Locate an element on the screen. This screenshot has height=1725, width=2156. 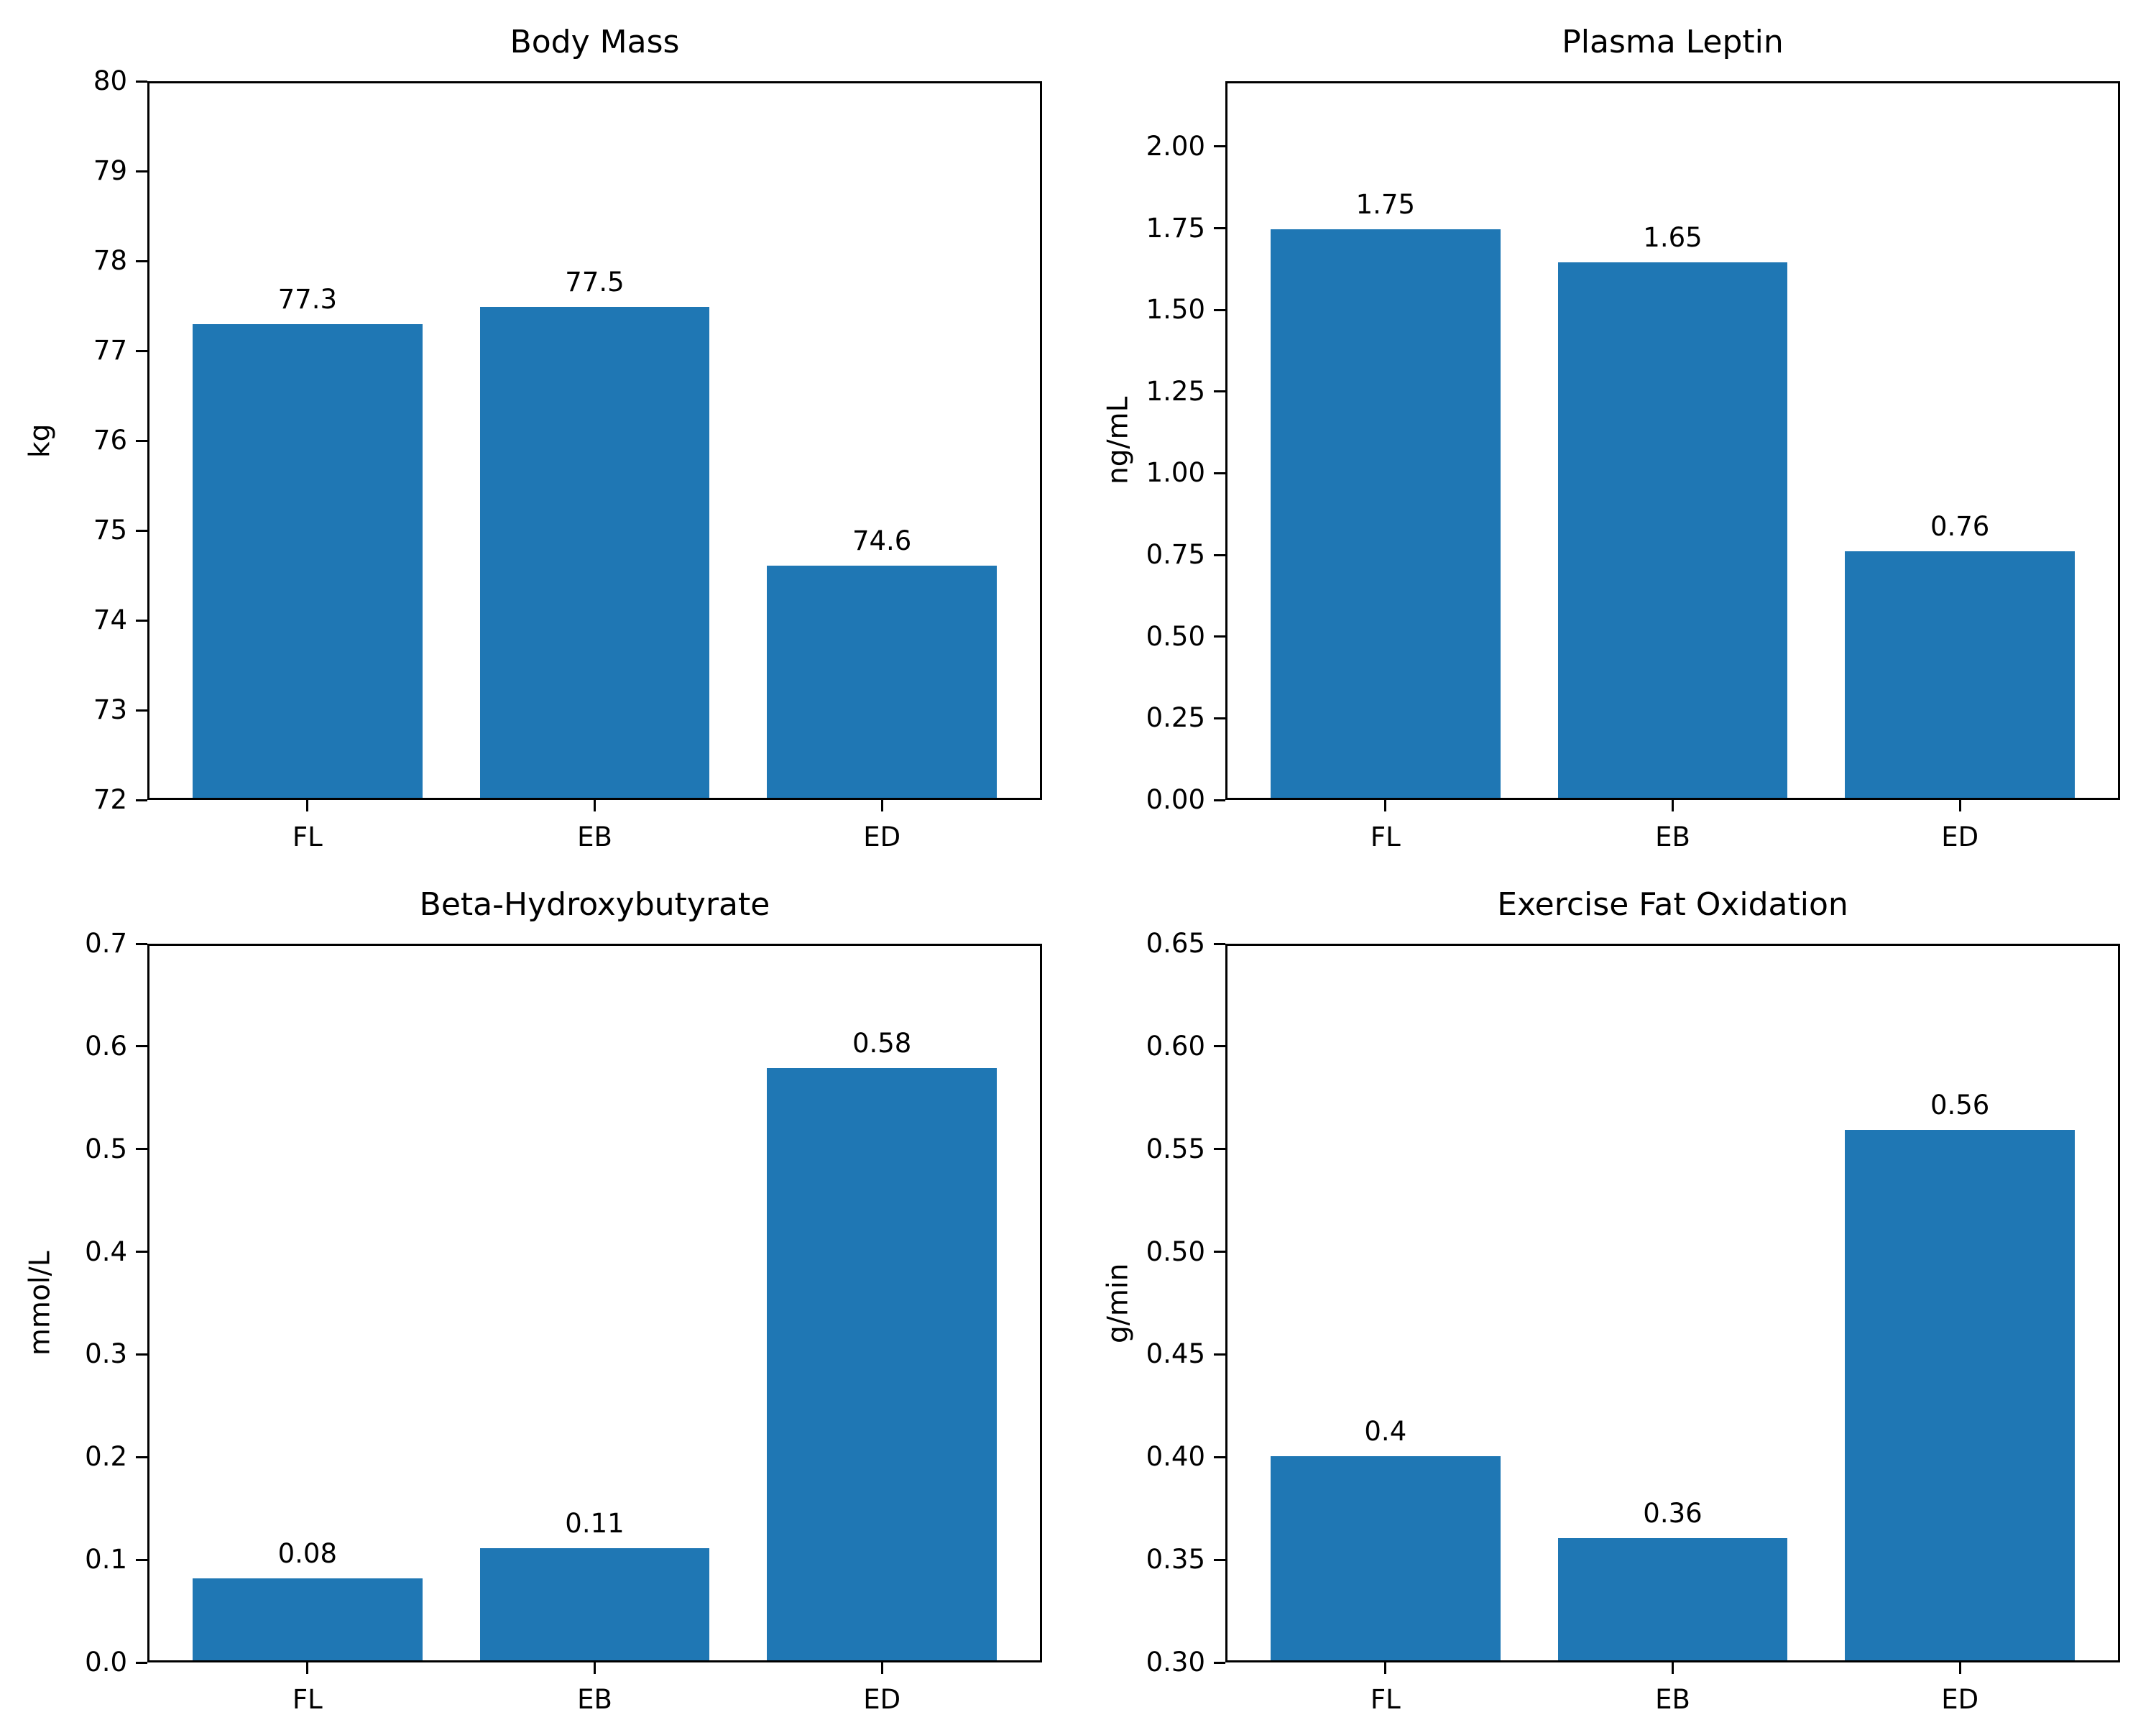
y-tick-label: 0.45 is located at coordinates (1176, 1354).